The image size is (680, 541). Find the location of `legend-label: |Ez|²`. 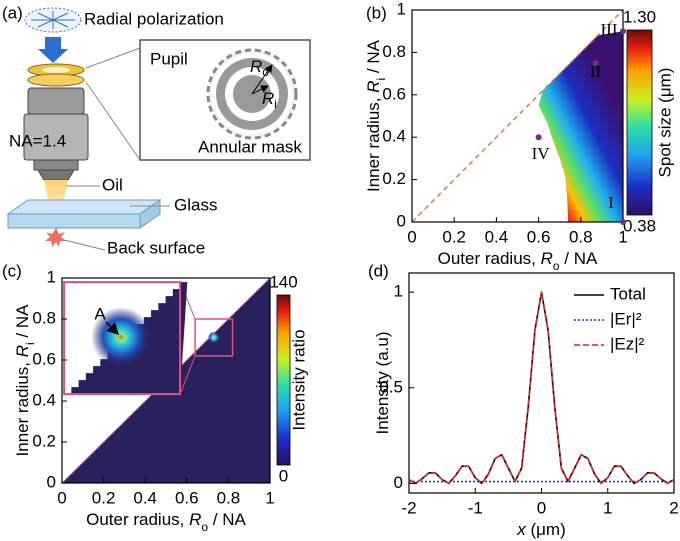

legend-label: |Ez|² is located at coordinates (627, 343).